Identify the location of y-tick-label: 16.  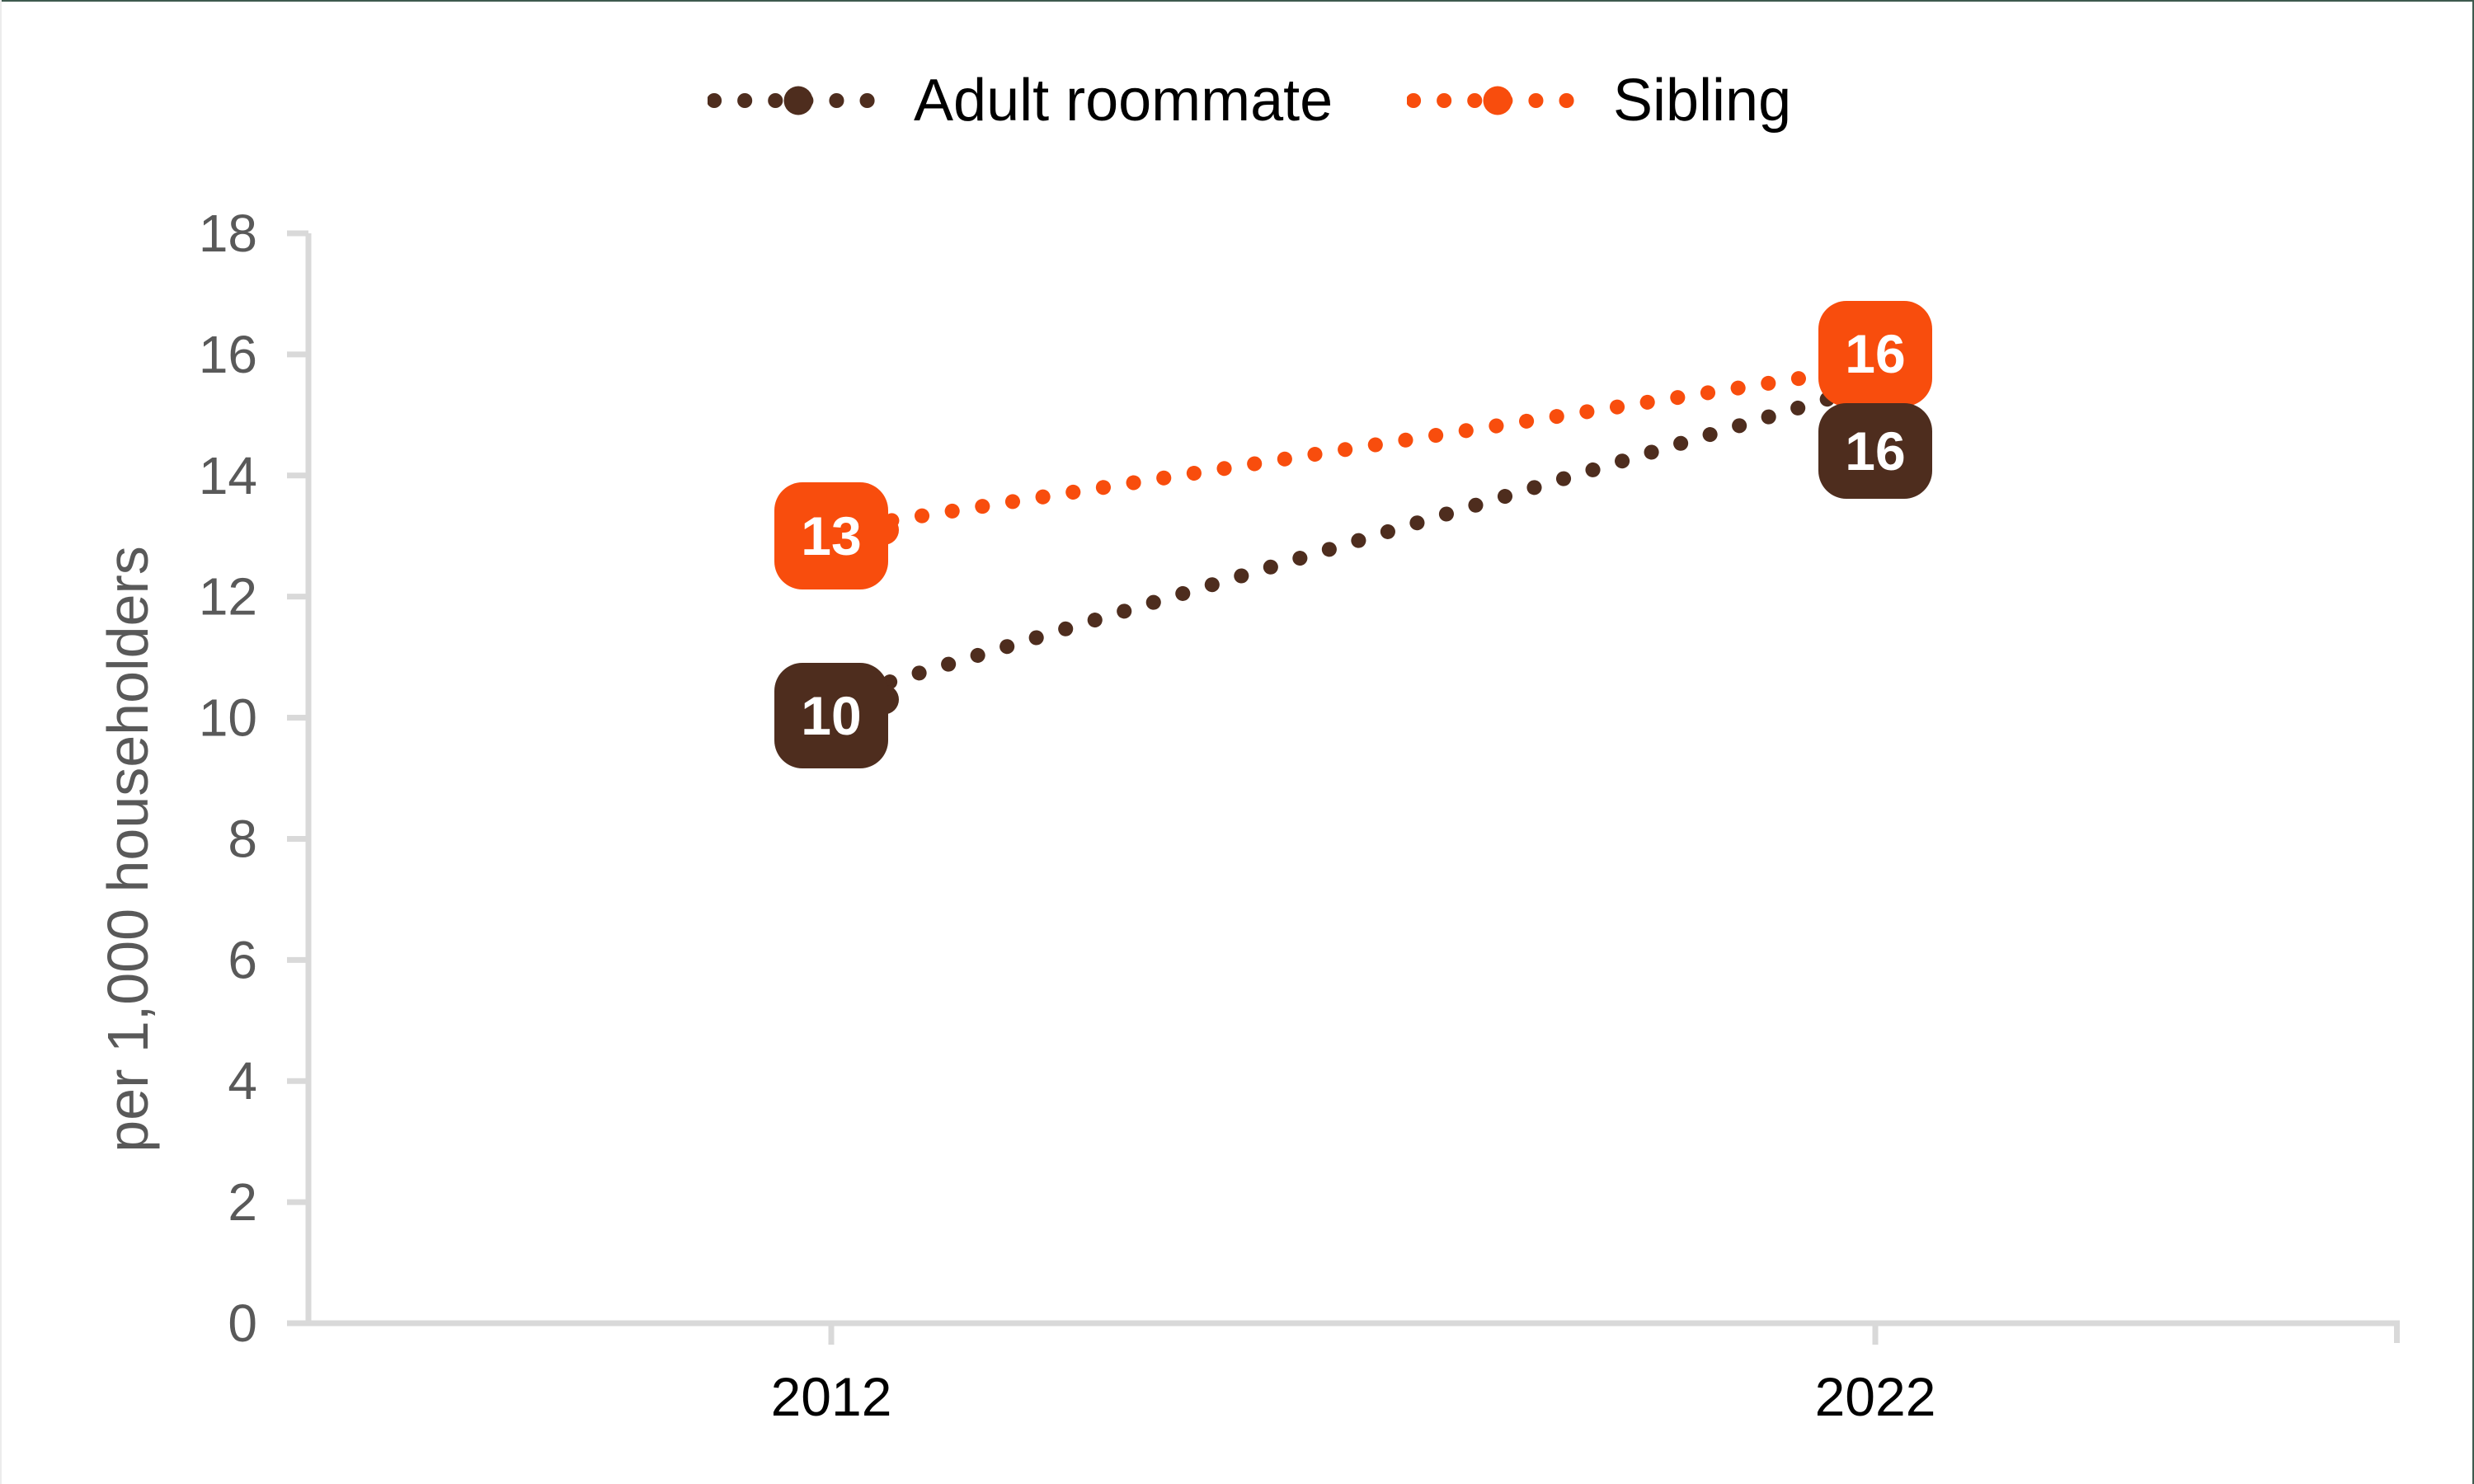
(228, 354).